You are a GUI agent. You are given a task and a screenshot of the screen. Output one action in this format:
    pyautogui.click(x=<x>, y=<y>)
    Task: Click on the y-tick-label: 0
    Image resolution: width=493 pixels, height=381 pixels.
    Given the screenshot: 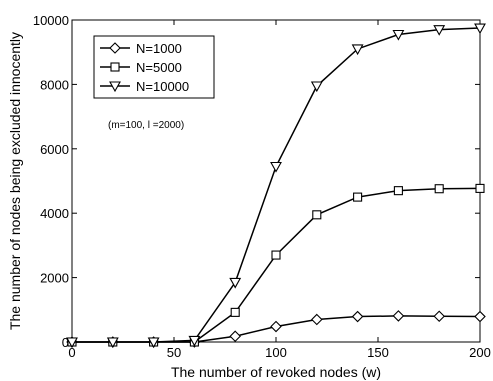 What is the action you would take?
    pyautogui.click(x=65, y=342)
    